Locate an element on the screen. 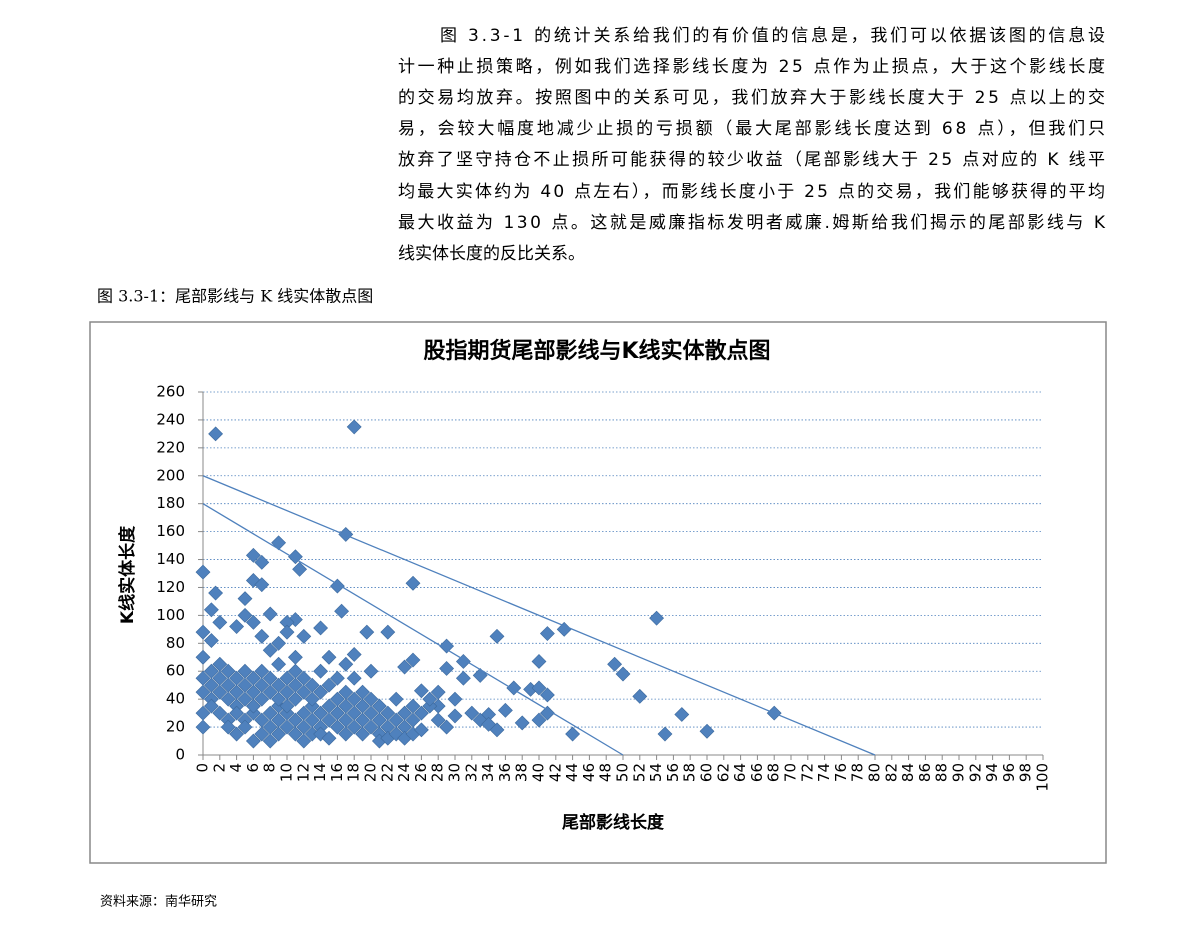 This screenshot has width=1191, height=932. x-tick-label: 52 is located at coordinates (639, 772).